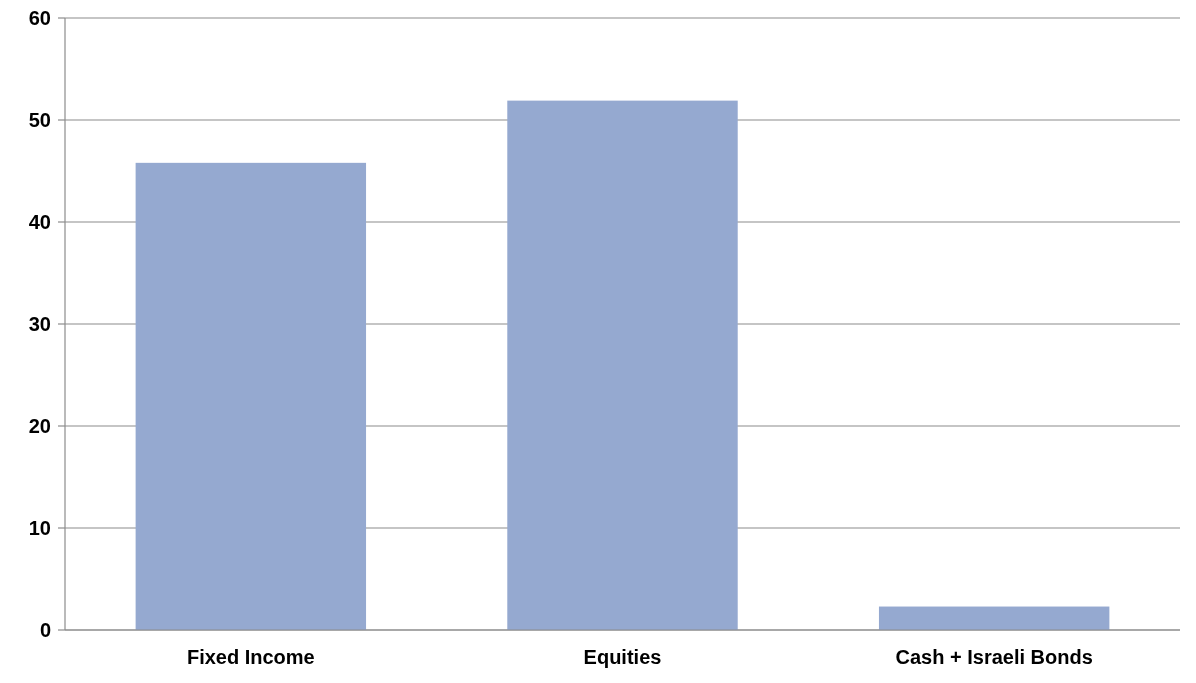 The width and height of the screenshot is (1196, 683). Describe the element at coordinates (250, 657) in the screenshot. I see `x-tick-label: Fixed Income` at that location.